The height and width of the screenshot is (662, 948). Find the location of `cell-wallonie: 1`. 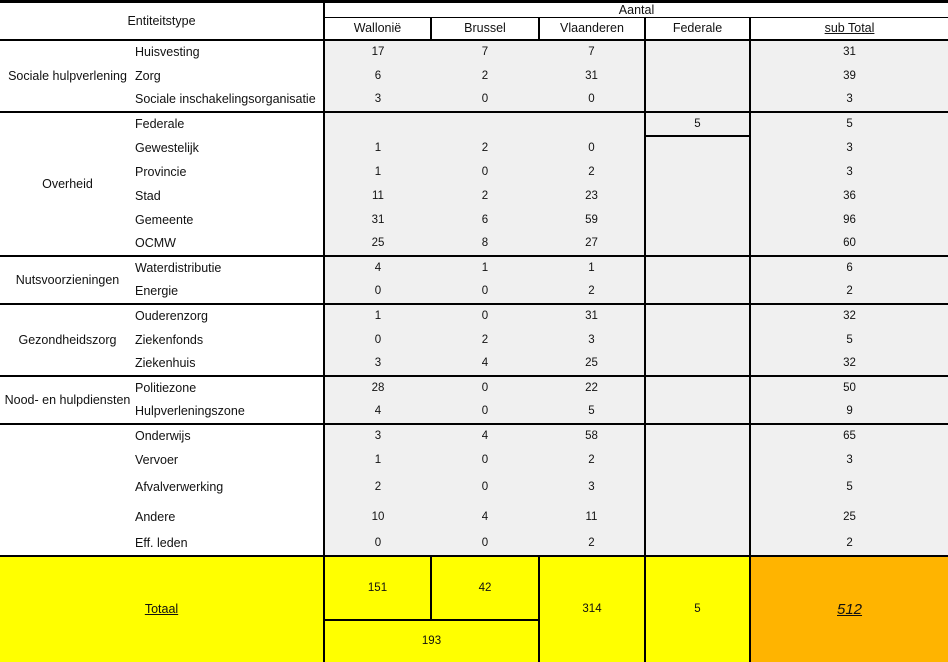

cell-wallonie: 1 is located at coordinates (377, 315).